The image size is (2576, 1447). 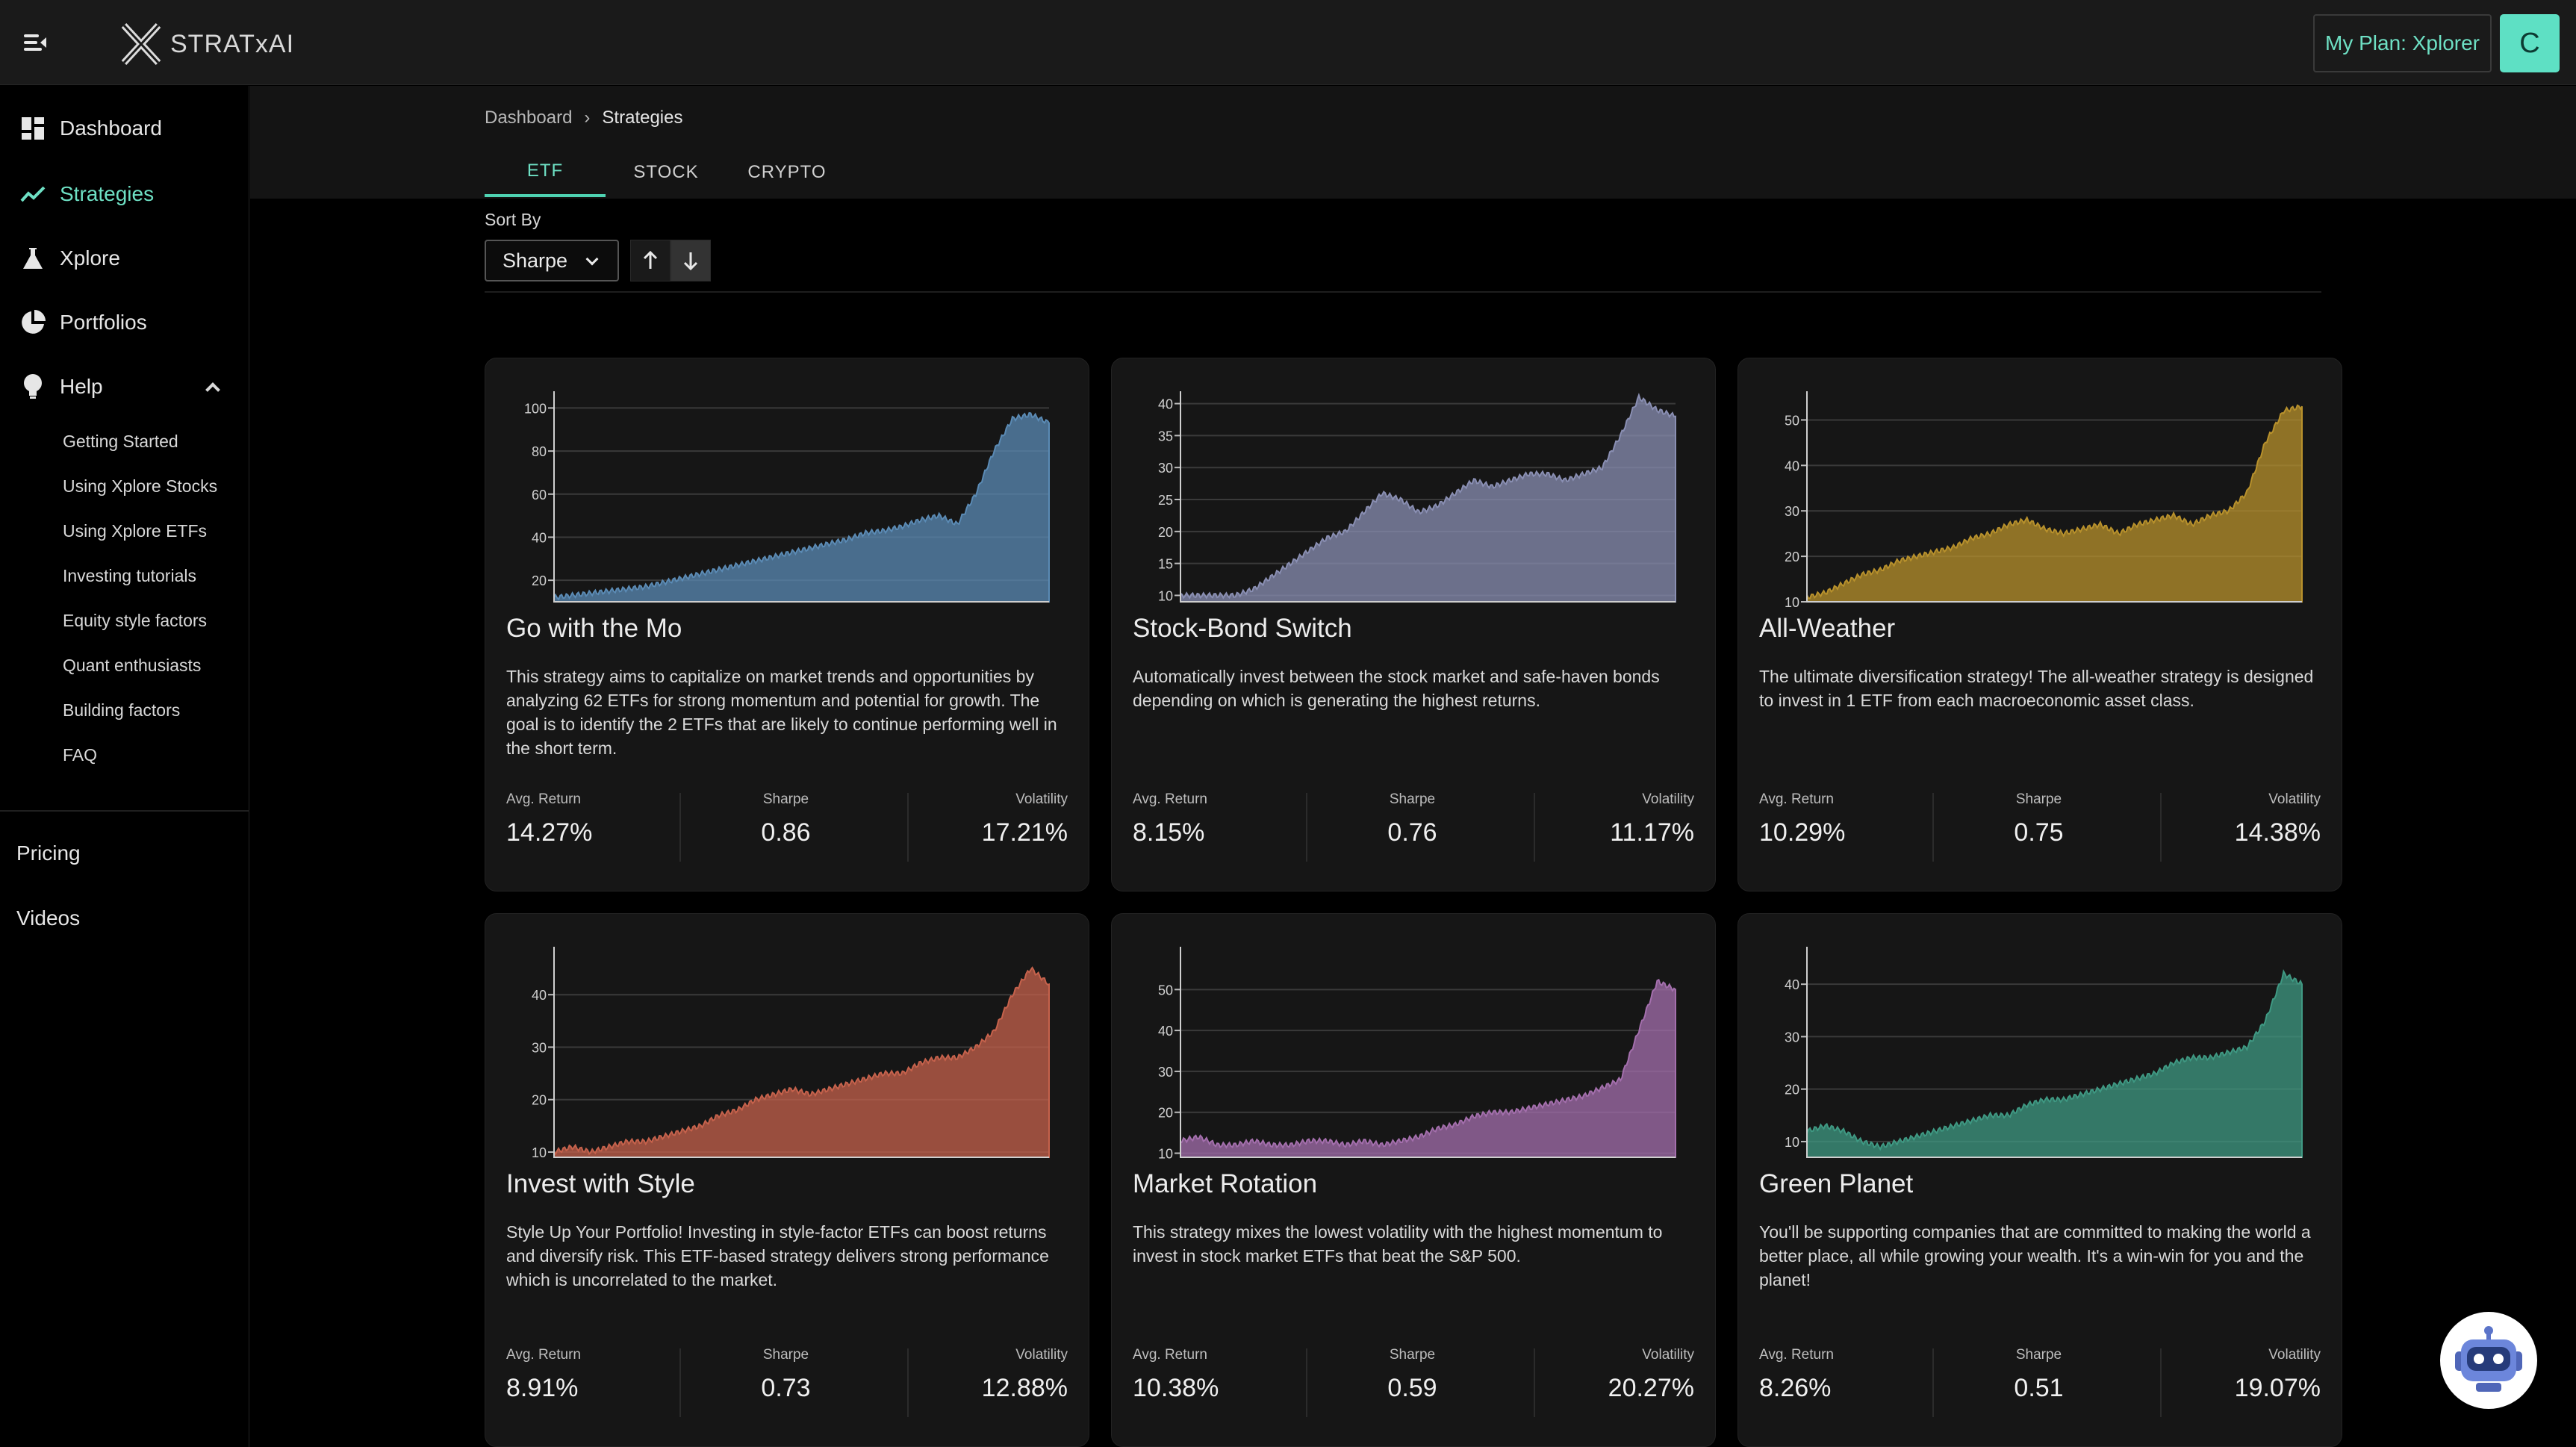 I want to click on metric-volatility: Volatility 20.27%, so click(x=1651, y=1380).